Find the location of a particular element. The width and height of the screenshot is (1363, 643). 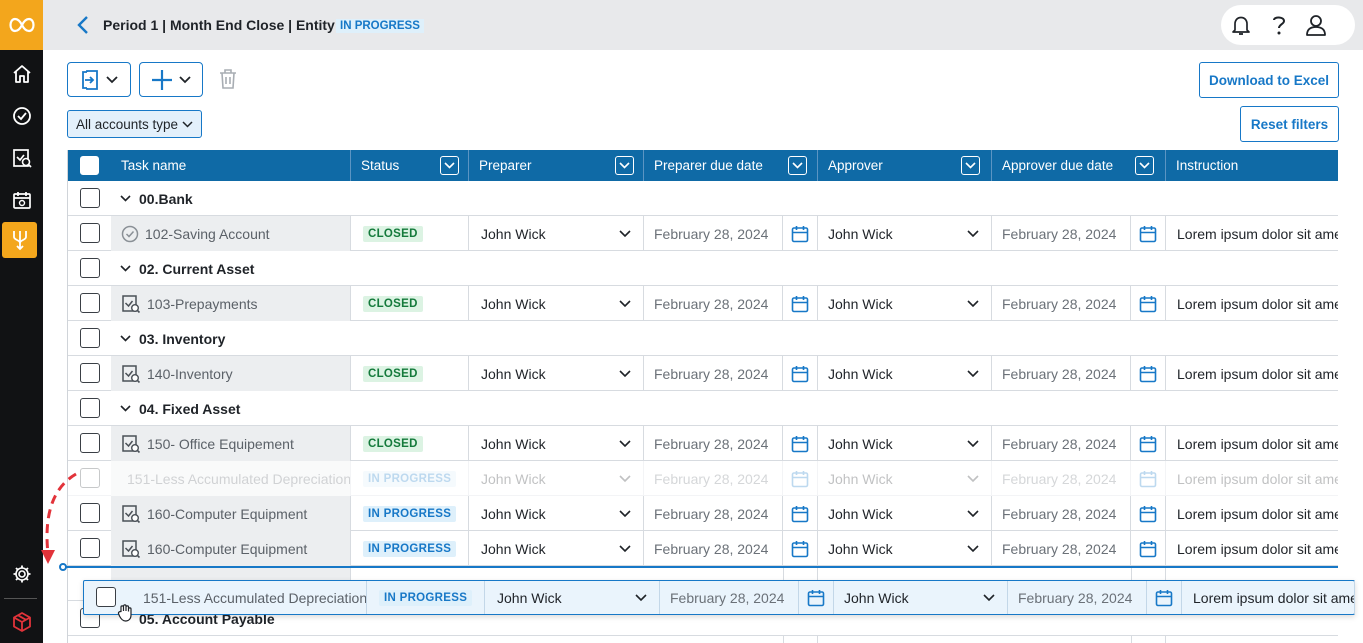

select-all-checkbox is located at coordinates (89, 165).